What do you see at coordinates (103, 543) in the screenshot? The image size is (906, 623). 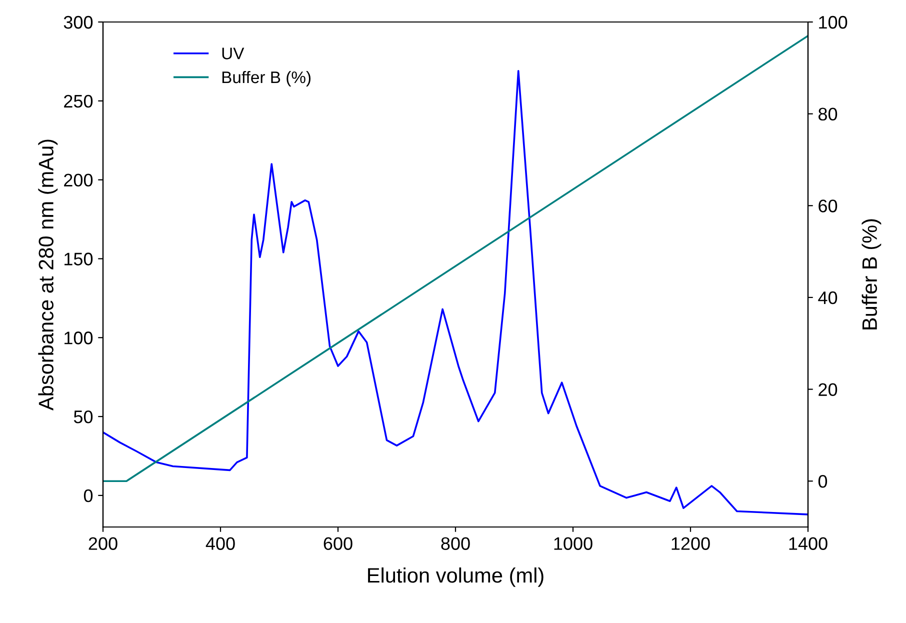 I see `x-tick-label: 200` at bounding box center [103, 543].